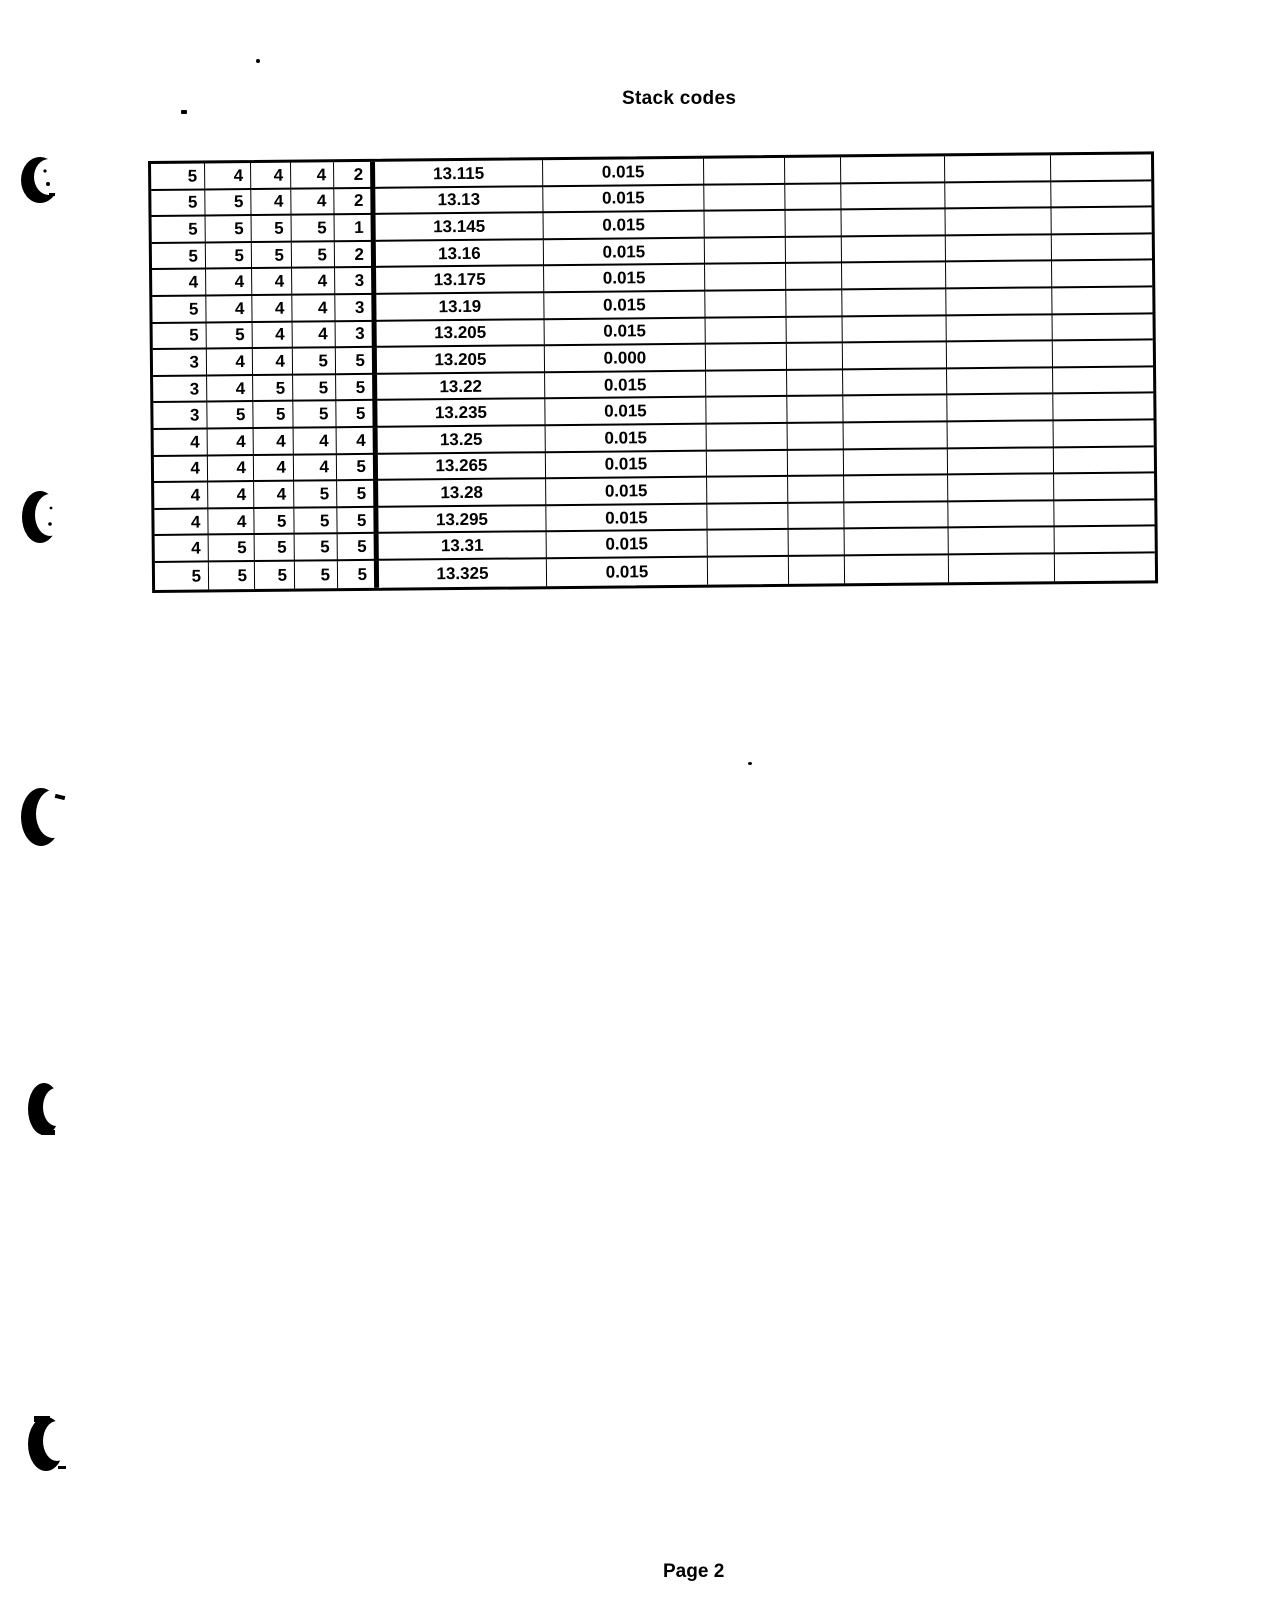 Image resolution: width=1264 pixels, height=1616 pixels. What do you see at coordinates (625, 358) in the screenshot?
I see `delta-cell: 0.000` at bounding box center [625, 358].